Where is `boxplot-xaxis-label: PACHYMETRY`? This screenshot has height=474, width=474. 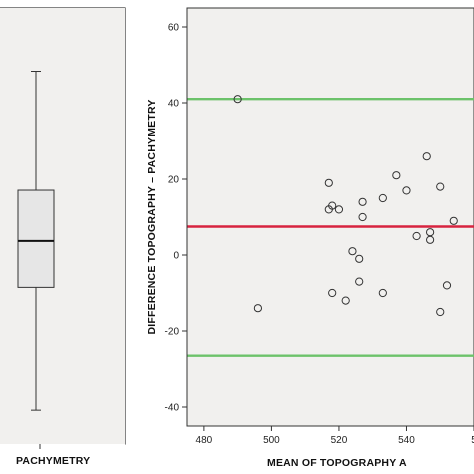
boxplot-xaxis-label: PACHYMETRY is located at coordinates (53, 461).